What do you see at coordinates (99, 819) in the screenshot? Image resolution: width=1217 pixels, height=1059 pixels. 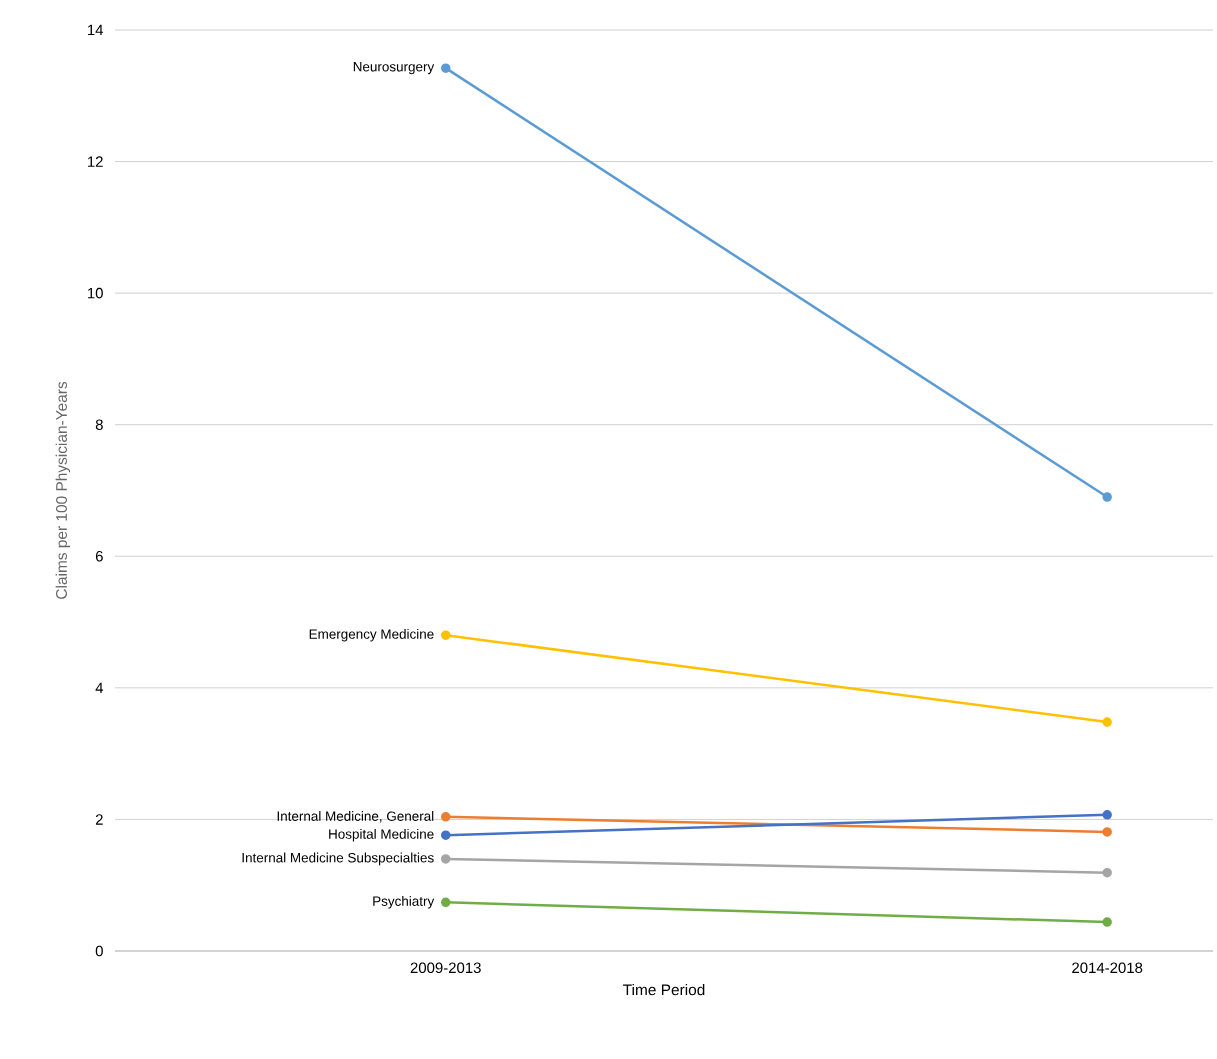 I see `y-tick-label: 2` at bounding box center [99, 819].